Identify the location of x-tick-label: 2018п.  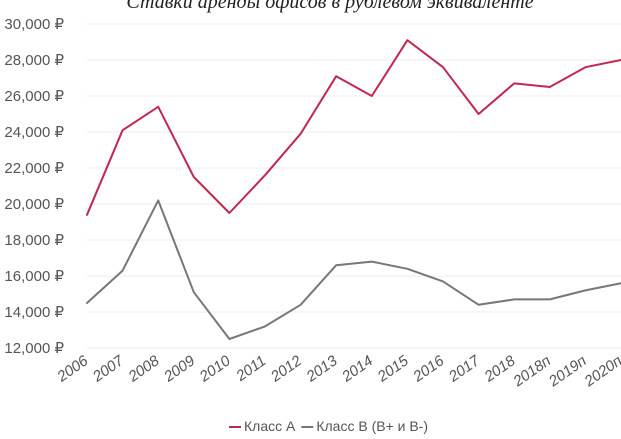
(531, 371).